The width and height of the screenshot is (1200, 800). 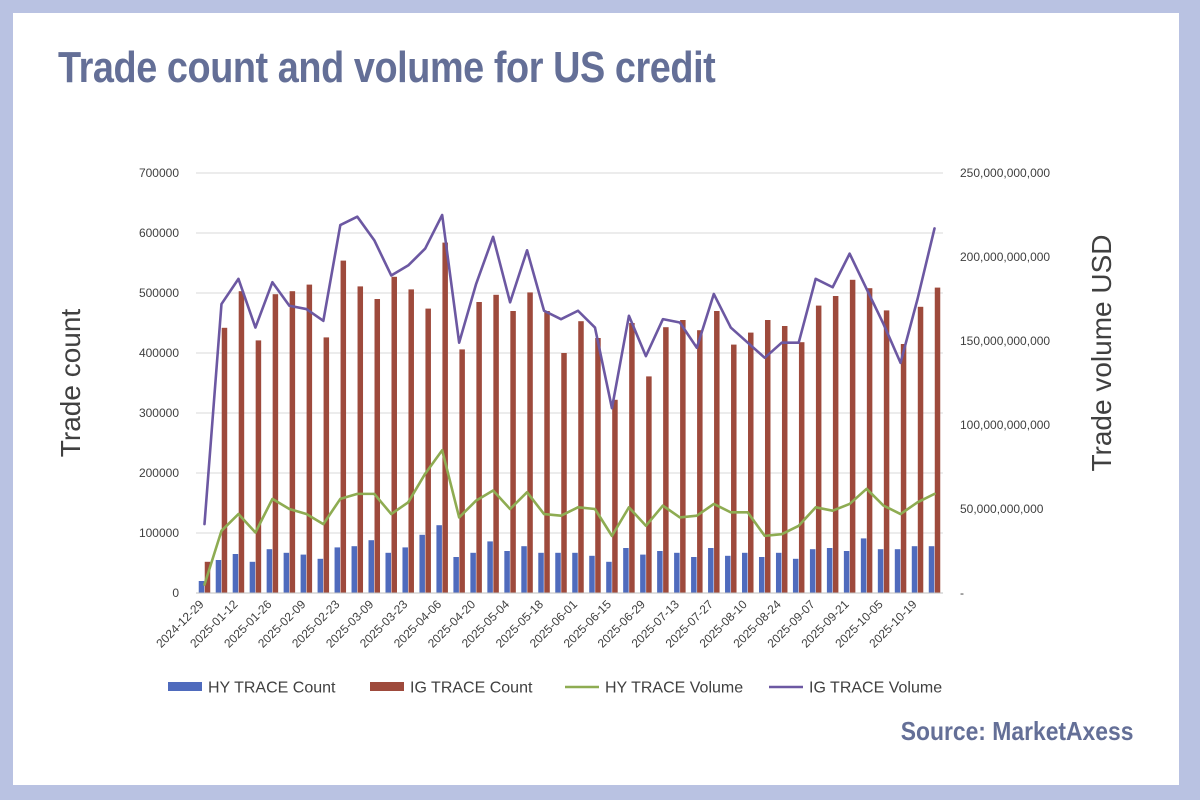 I want to click on y-tick-label: 300000, so click(x=159, y=413).